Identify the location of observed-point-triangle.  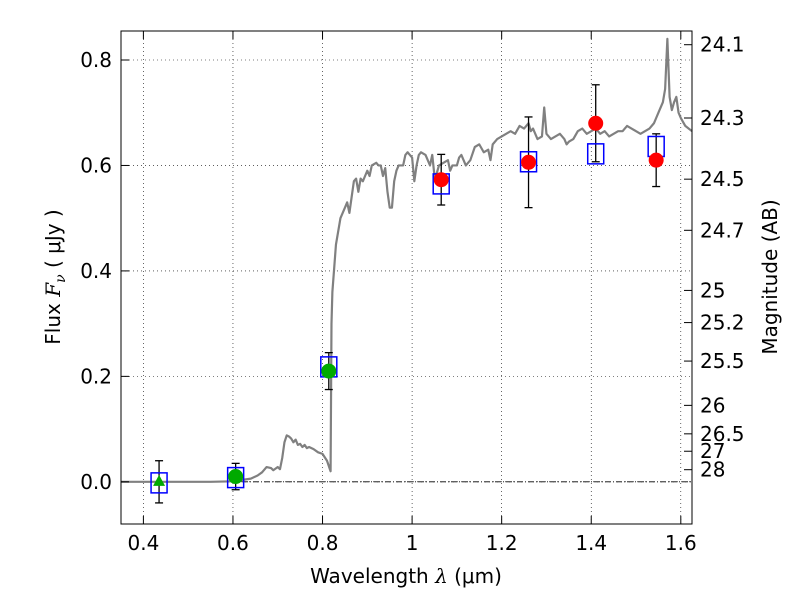
(159, 480).